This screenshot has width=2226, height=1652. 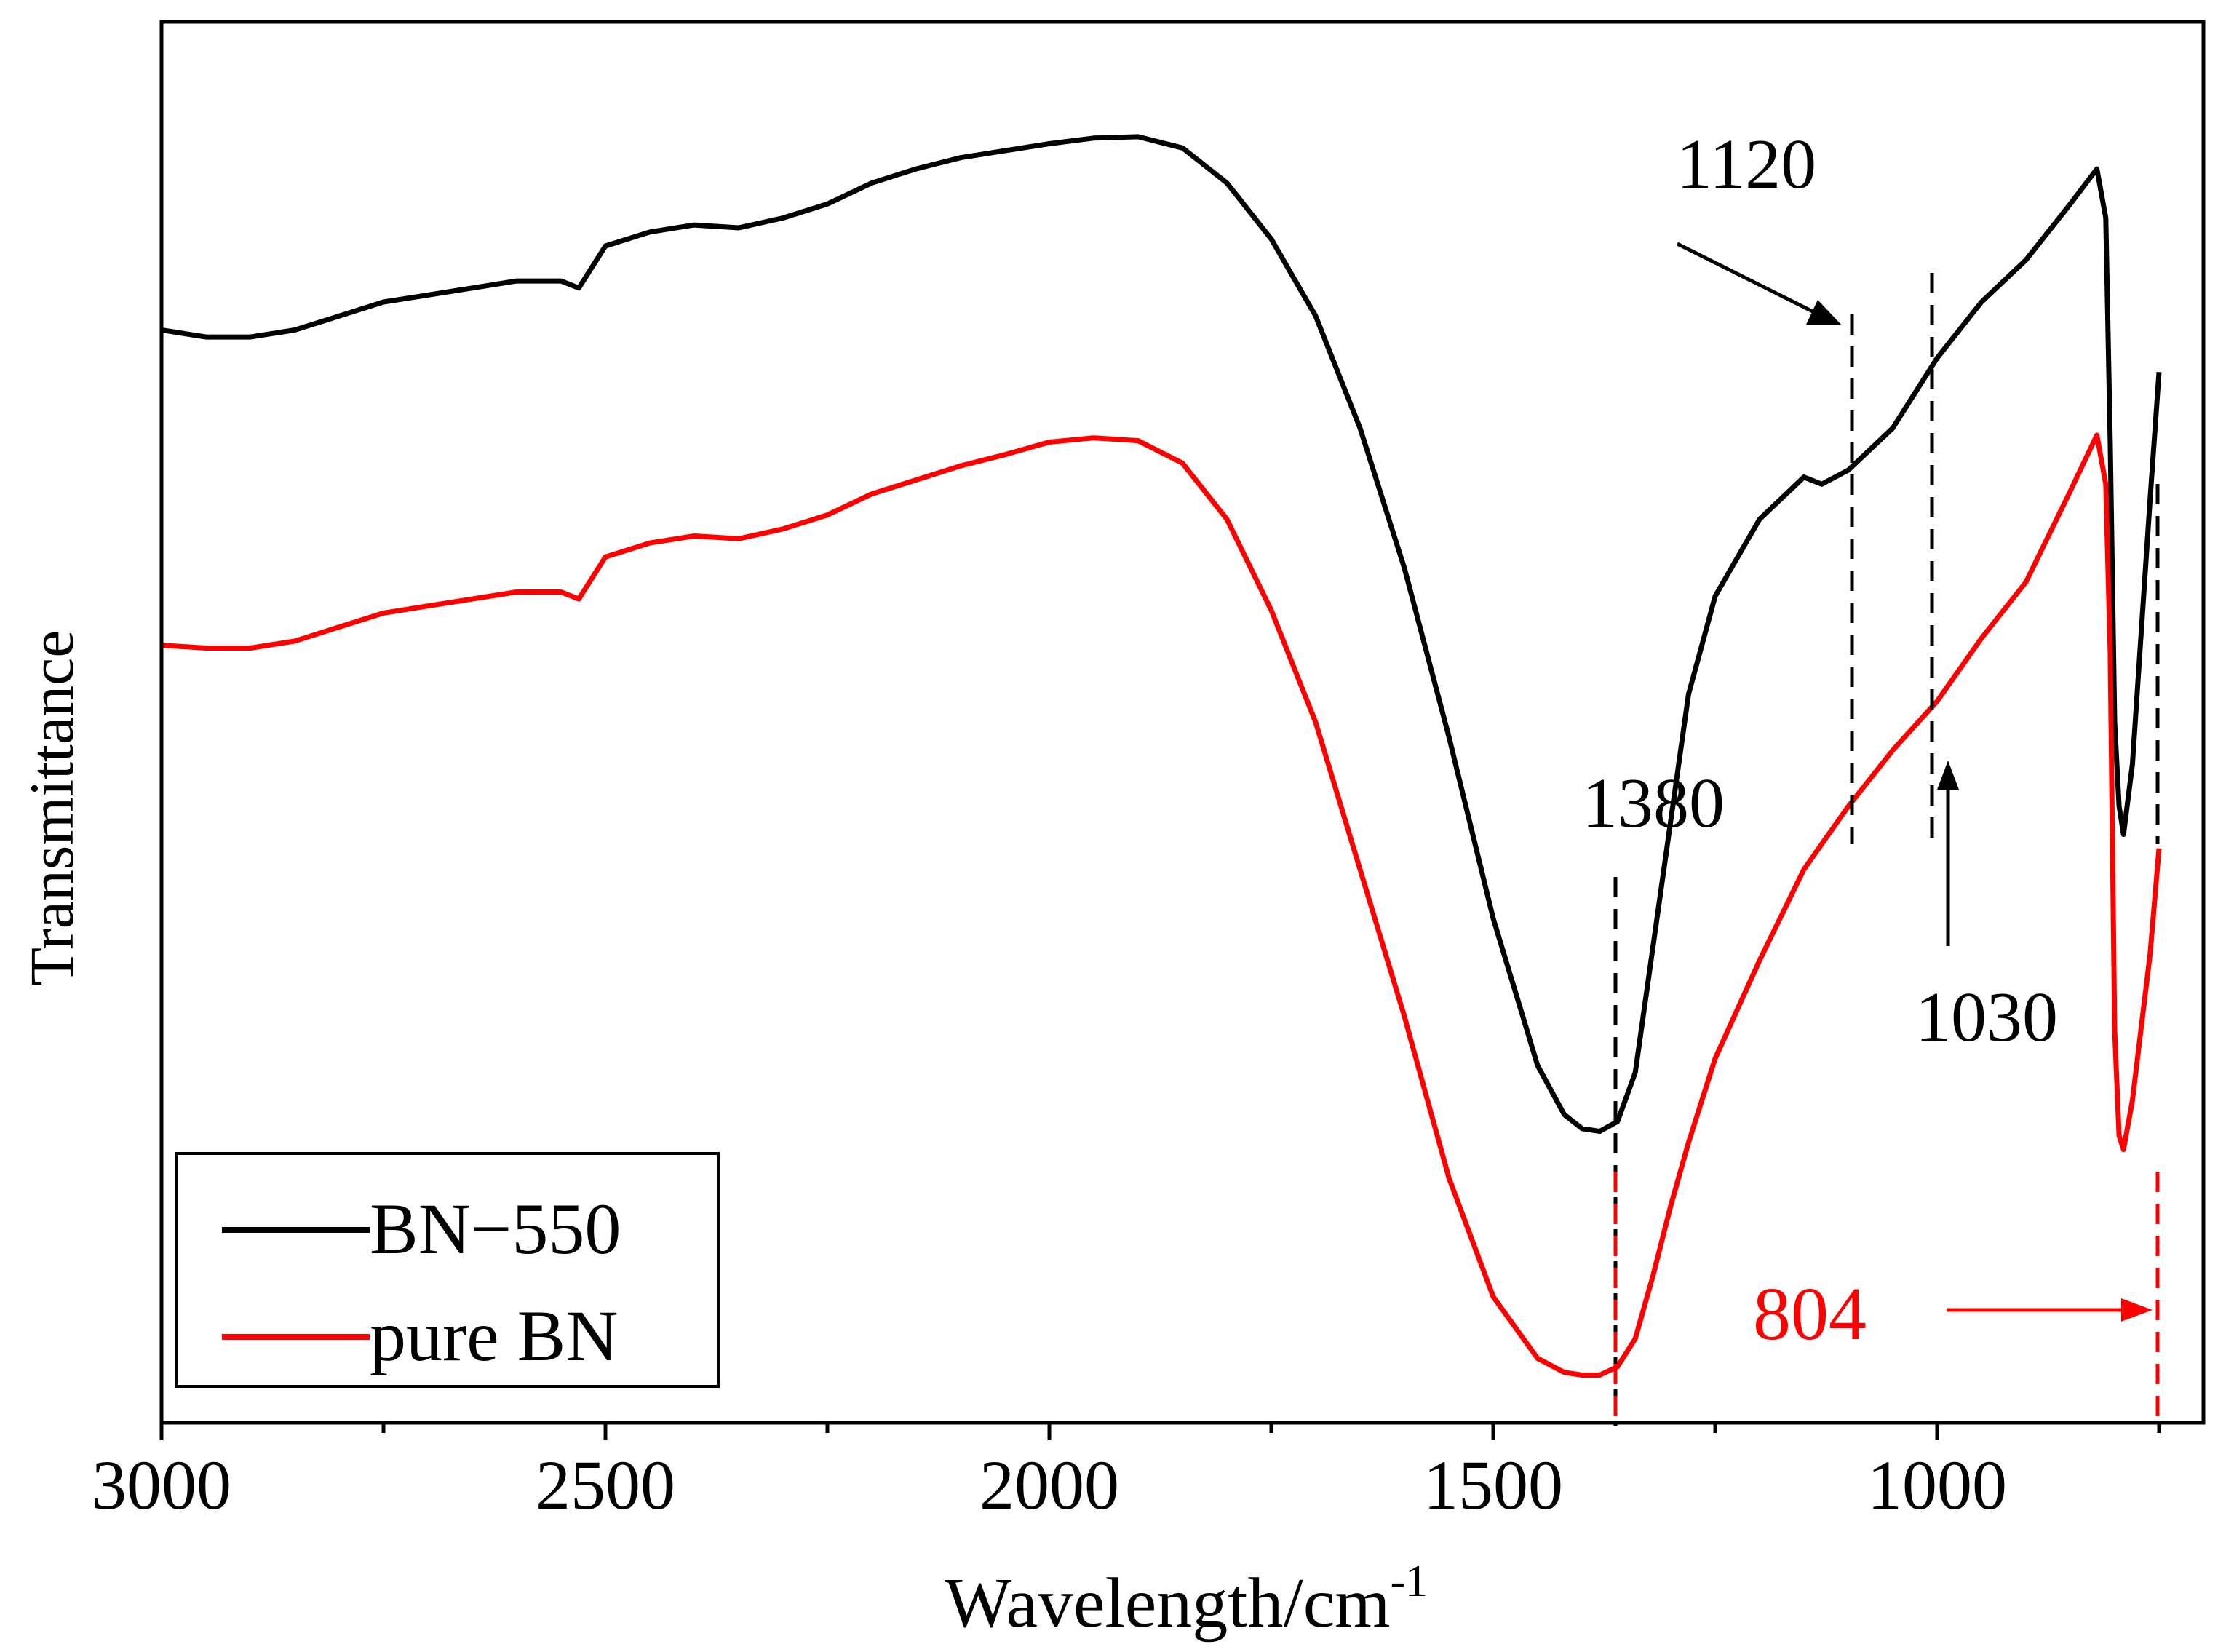 I want to click on annotation-1030: 1030, so click(x=1986, y=1017).